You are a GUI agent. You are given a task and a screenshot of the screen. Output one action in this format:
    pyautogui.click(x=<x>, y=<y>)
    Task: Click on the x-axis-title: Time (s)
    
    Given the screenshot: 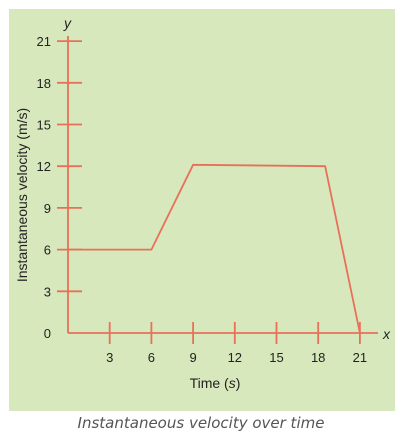 What is the action you would take?
    pyautogui.click(x=215, y=383)
    